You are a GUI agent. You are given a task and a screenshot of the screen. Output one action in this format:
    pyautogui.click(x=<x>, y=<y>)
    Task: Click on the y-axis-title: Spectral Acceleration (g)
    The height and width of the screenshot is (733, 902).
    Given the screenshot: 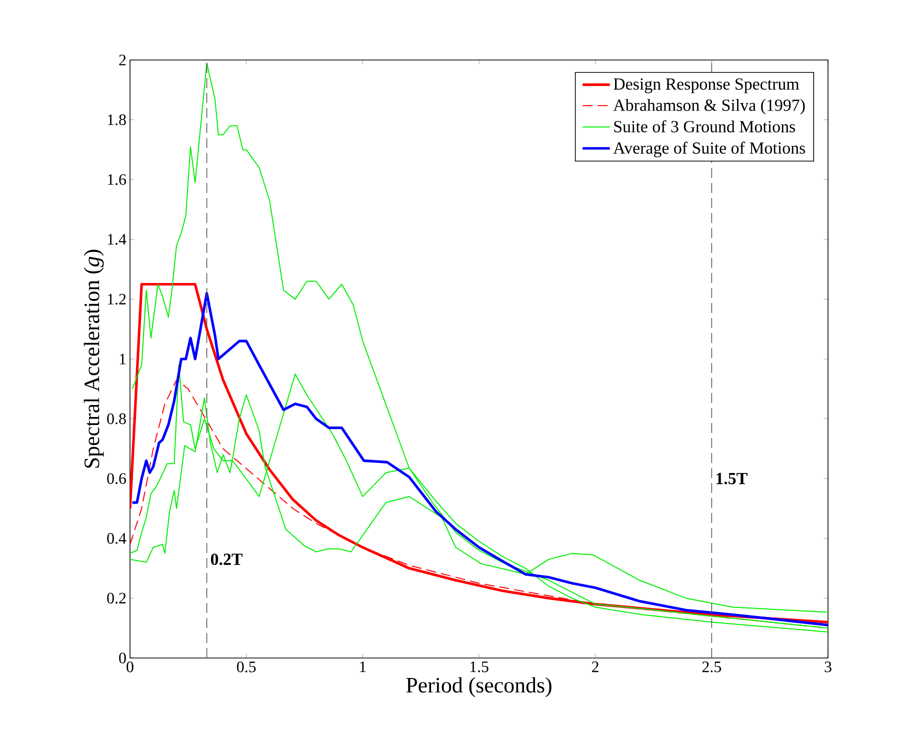 What is the action you would take?
    pyautogui.click(x=94, y=359)
    